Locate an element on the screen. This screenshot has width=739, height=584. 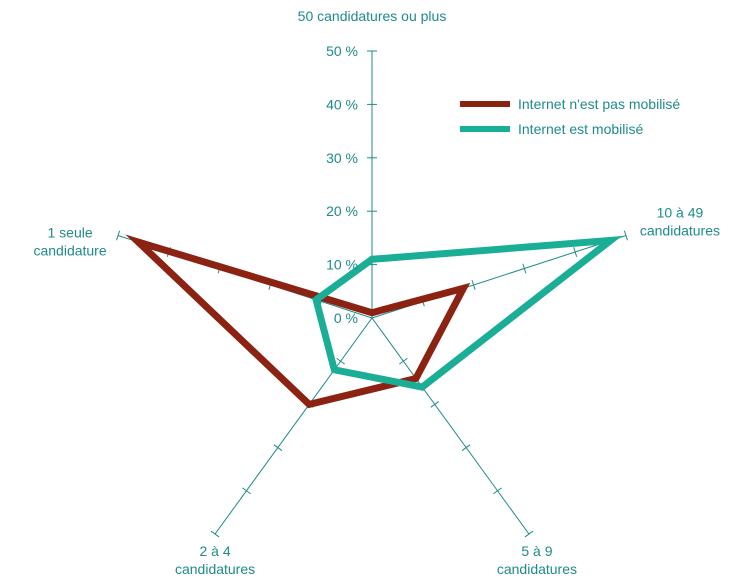
tick-label: 30 % is located at coordinates (342, 158).